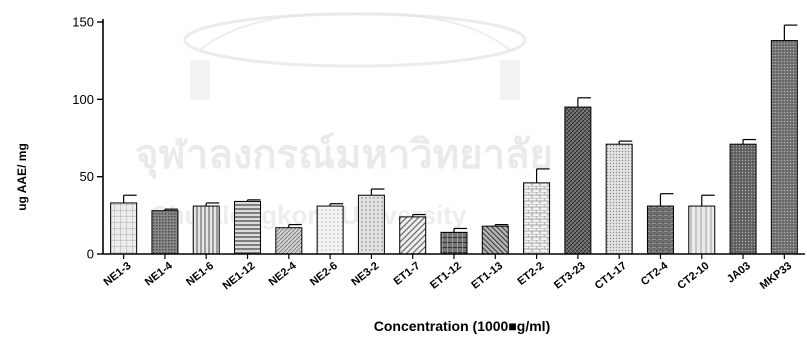 This screenshot has height=340, width=807. I want to click on x-tick-label: ET1-12, so click(446, 276).